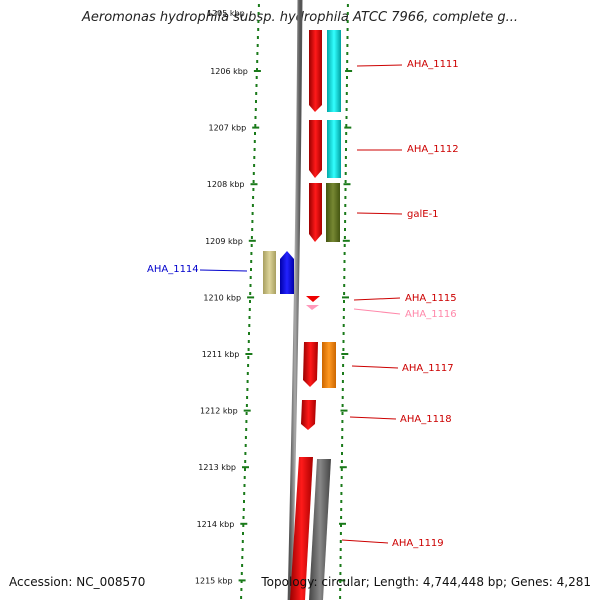 Image resolution: width=600 pixels, height=600 pixels. I want to click on gene-label-aha-1117: AHA_1117, so click(428, 368).